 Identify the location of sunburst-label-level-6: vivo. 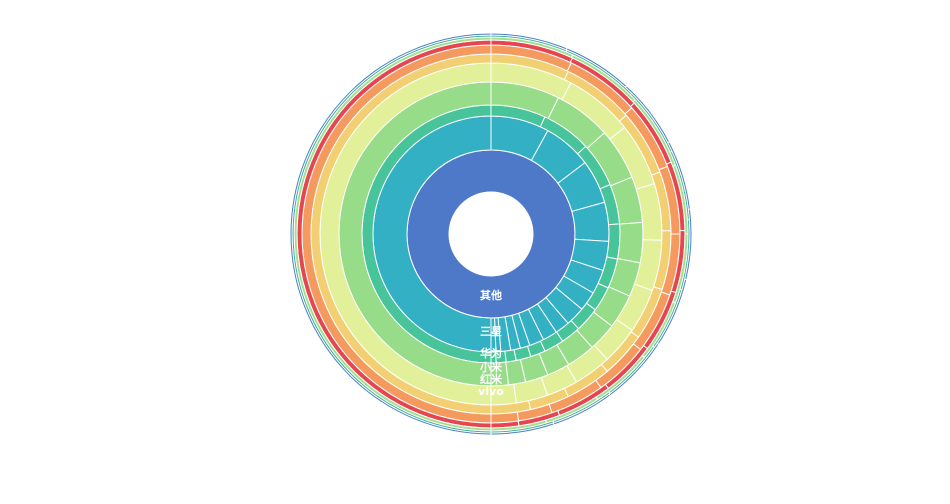
(491, 391).